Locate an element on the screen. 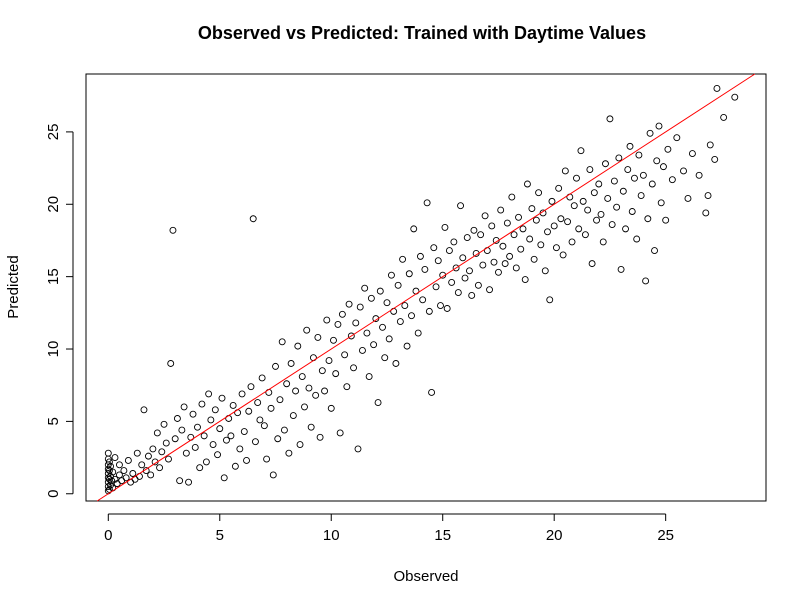 The image size is (802, 597). y-tick-label: 10 is located at coordinates (53, 349).